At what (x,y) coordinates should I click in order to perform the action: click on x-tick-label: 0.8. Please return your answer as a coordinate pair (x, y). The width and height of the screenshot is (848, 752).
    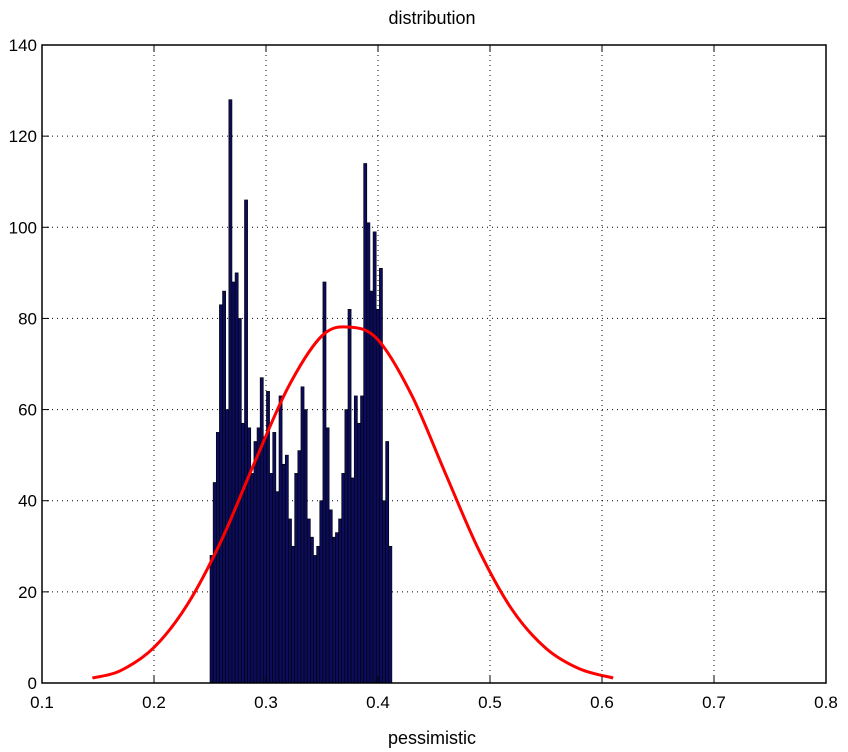
    Looking at the image, I should click on (826, 702).